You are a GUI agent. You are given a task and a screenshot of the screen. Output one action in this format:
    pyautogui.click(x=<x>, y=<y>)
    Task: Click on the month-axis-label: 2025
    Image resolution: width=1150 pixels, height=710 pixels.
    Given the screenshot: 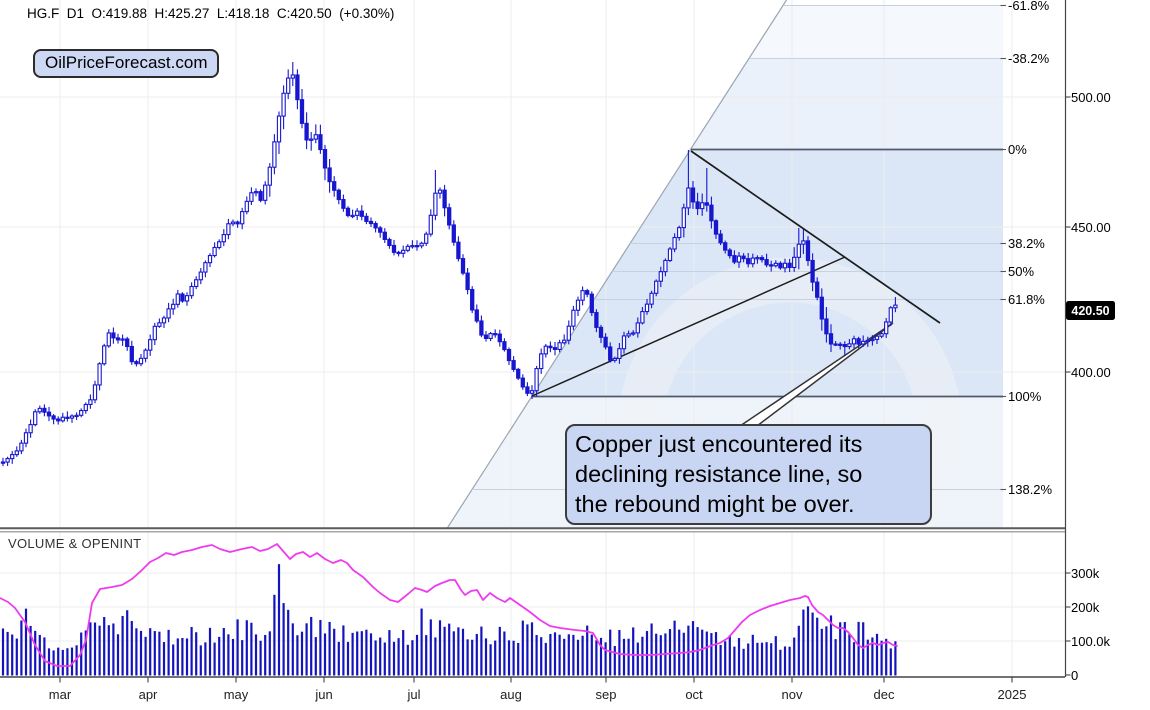 What is the action you would take?
    pyautogui.click(x=1012, y=694)
    